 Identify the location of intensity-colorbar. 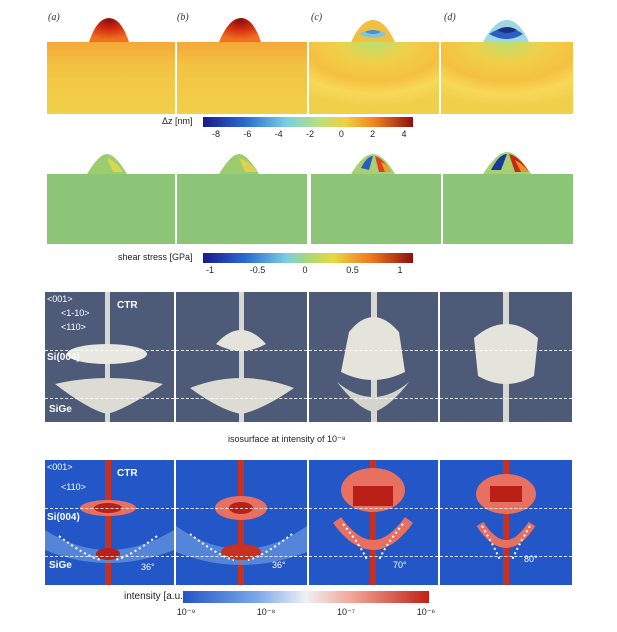
(306, 597).